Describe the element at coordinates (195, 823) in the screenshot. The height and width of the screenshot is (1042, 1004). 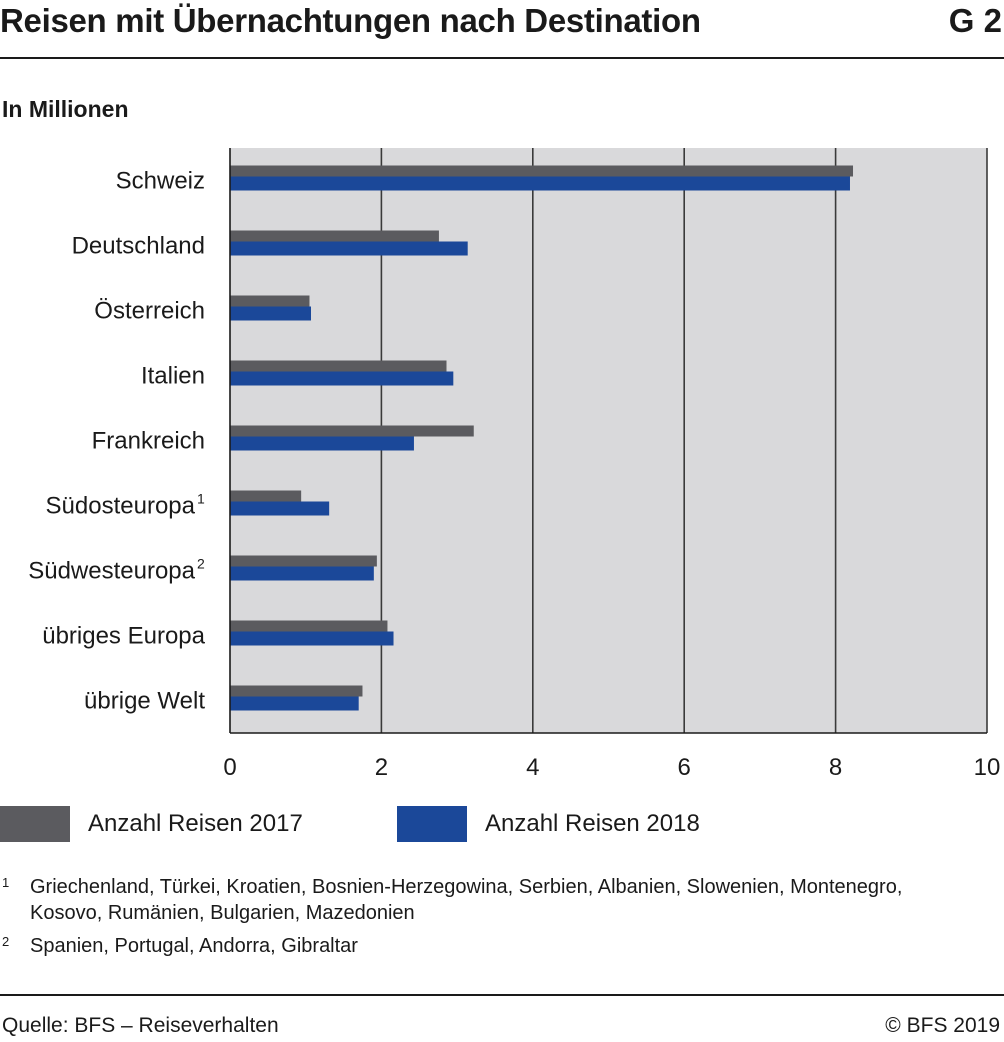
I see `legend-label-2017: Anzahl Reisen 2017` at that location.